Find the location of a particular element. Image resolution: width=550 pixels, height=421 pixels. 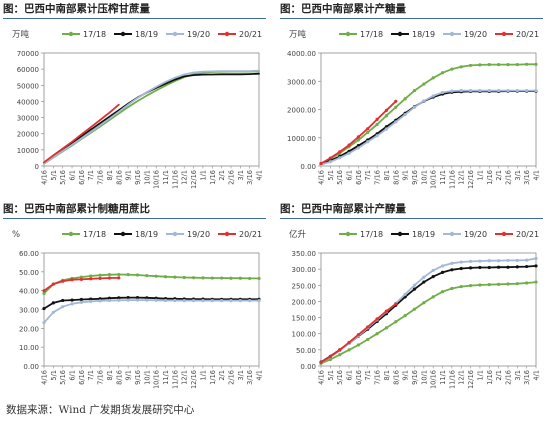

chart-title: 图：巴西中南部累计产糖量 is located at coordinates (411, 10).